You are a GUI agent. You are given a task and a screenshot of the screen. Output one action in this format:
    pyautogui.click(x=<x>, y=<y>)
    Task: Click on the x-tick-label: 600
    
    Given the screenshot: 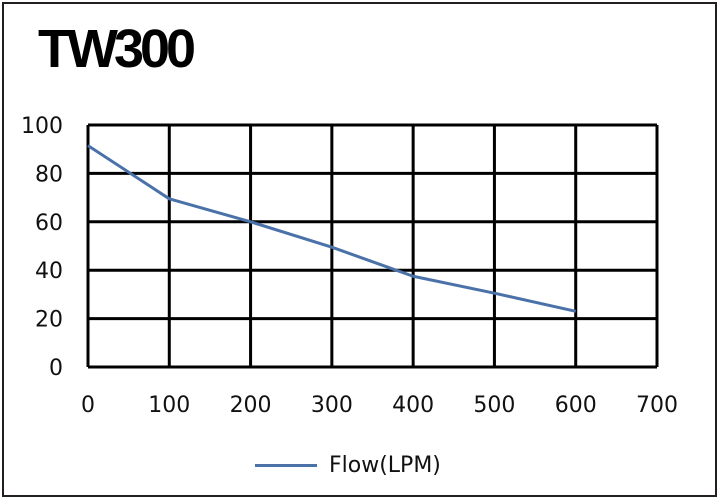 What is the action you would take?
    pyautogui.click(x=576, y=405)
    